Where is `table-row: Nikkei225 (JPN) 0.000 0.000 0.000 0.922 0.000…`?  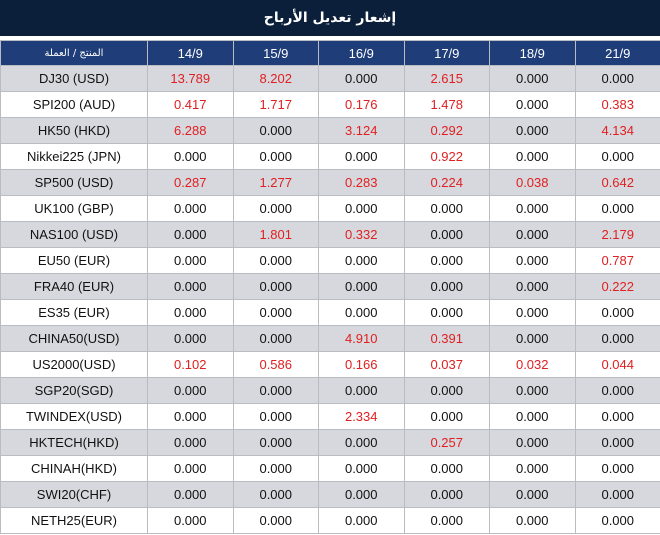 table-row: Nikkei225 (JPN) 0.000 0.000 0.000 0.922 0.000… is located at coordinates (330, 156).